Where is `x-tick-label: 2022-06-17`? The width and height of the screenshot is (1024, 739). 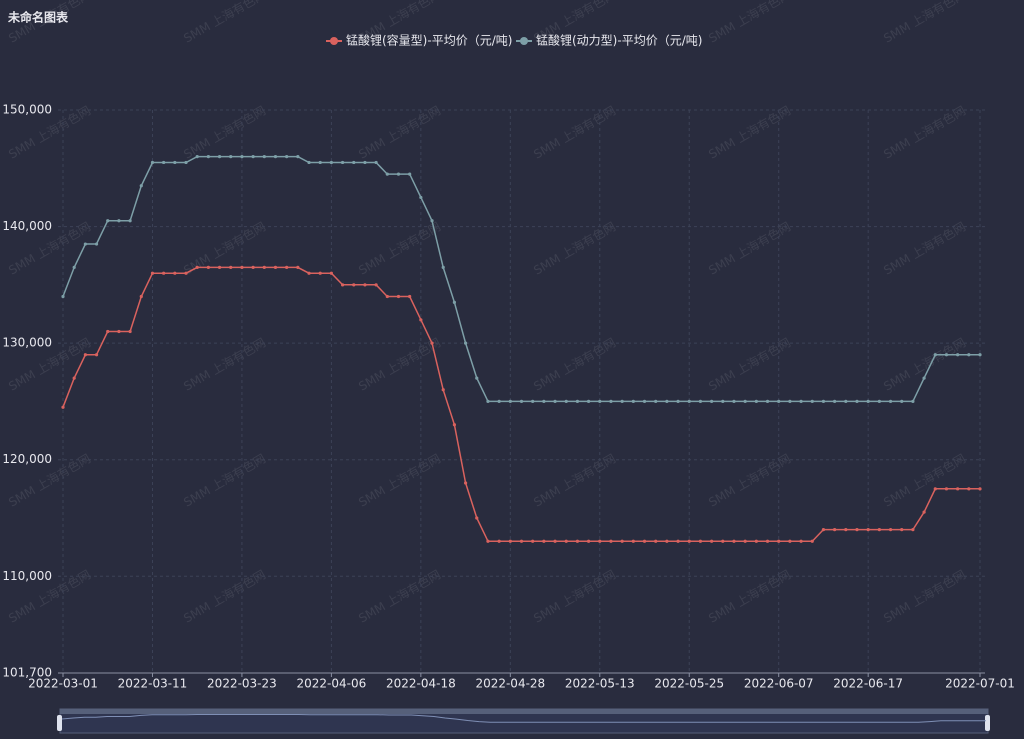 x-tick-label: 2022-06-17 is located at coordinates (868, 684).